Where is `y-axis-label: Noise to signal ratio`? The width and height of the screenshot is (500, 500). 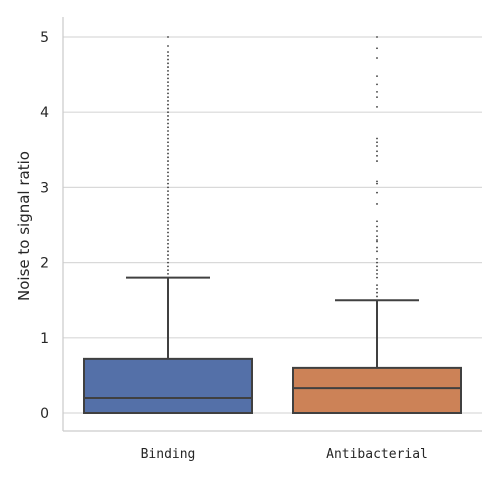 y-axis-label: Noise to signal ratio is located at coordinates (24, 226).